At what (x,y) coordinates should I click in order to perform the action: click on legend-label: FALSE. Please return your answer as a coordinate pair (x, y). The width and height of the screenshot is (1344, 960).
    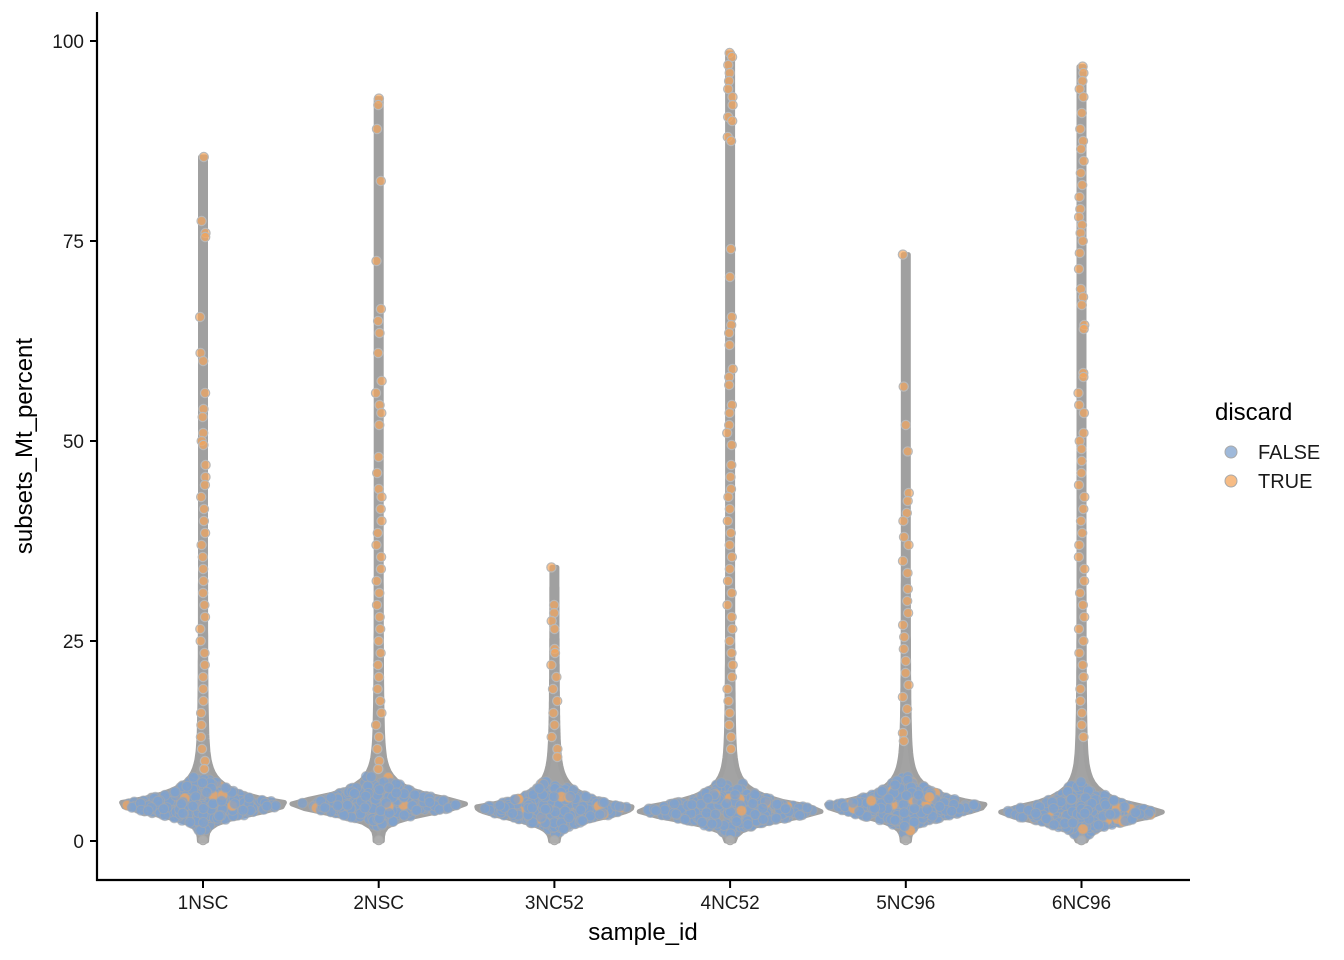
    Looking at the image, I should click on (1289, 453).